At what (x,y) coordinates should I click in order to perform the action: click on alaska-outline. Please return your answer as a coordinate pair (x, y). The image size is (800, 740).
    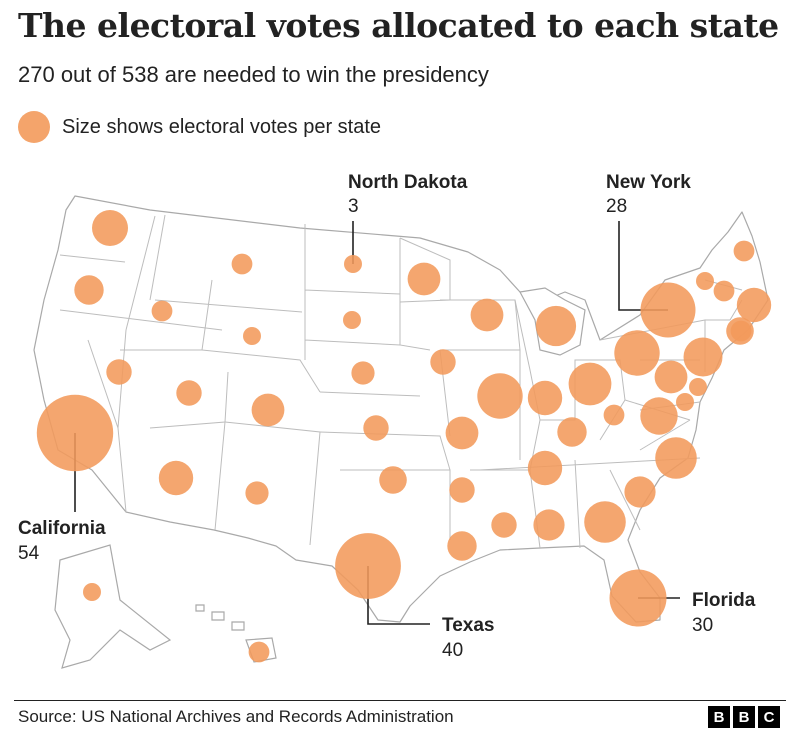
    Looking at the image, I should click on (113, 606).